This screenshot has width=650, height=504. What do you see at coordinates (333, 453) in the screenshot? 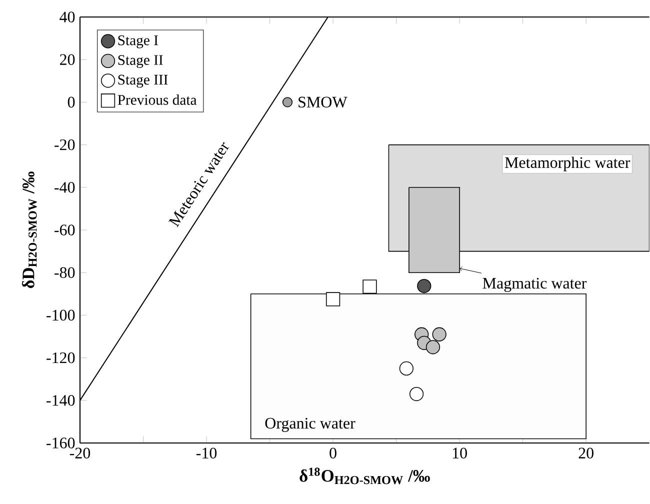
I see `x-tick-label: 0` at bounding box center [333, 453].